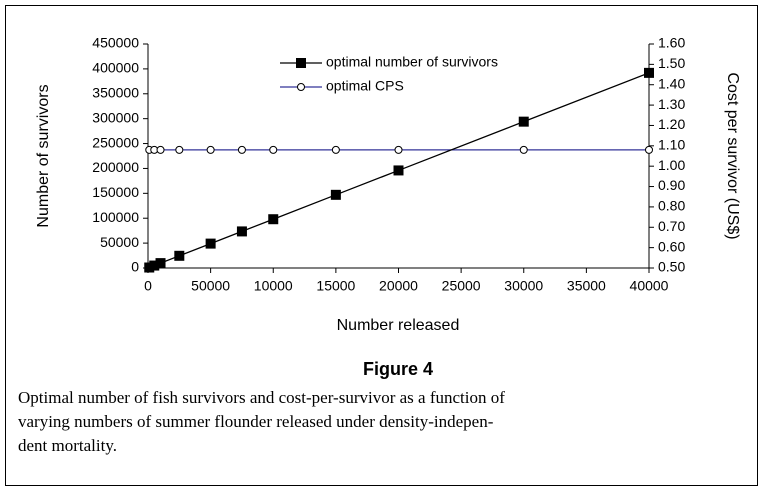  I want to click on y-tick-label: 250000, so click(115, 142).